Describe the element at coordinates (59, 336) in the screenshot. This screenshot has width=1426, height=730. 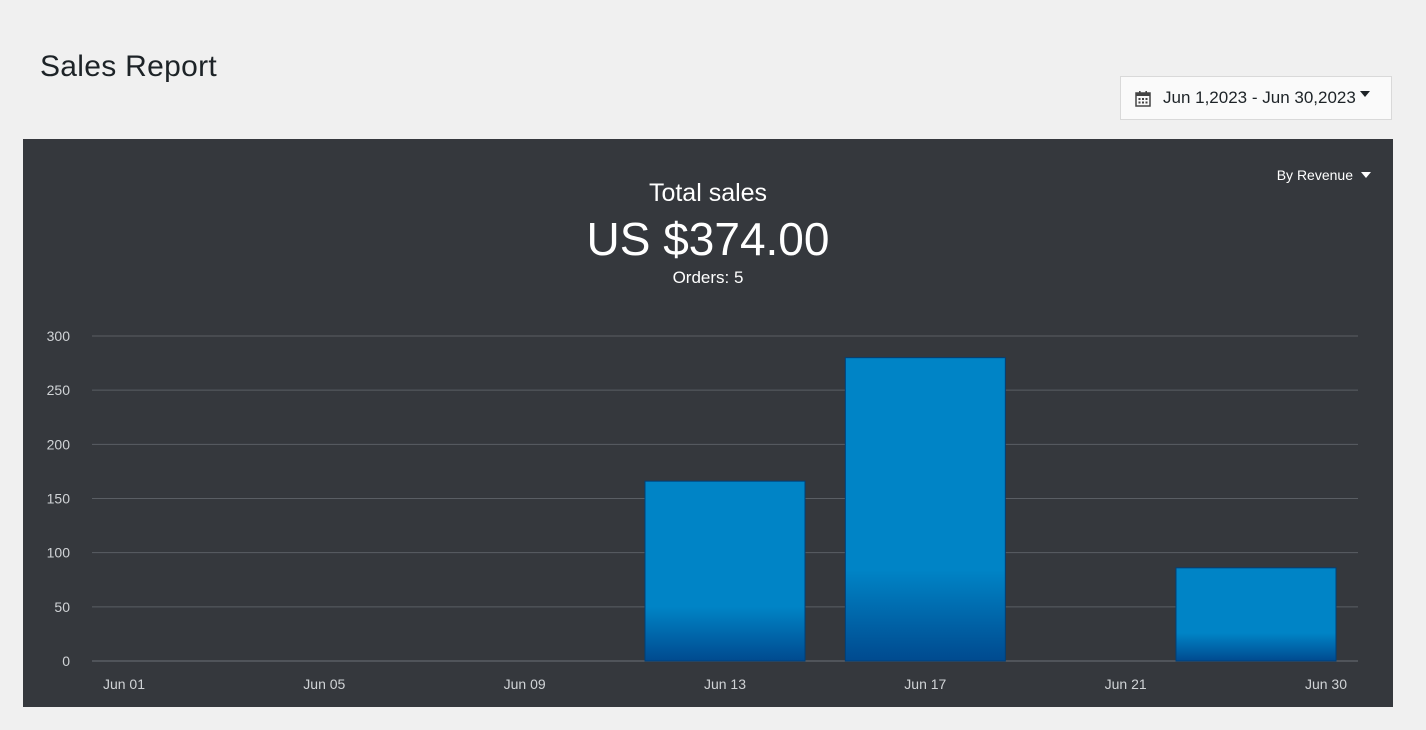
I see `y-tick-label: 300` at that location.